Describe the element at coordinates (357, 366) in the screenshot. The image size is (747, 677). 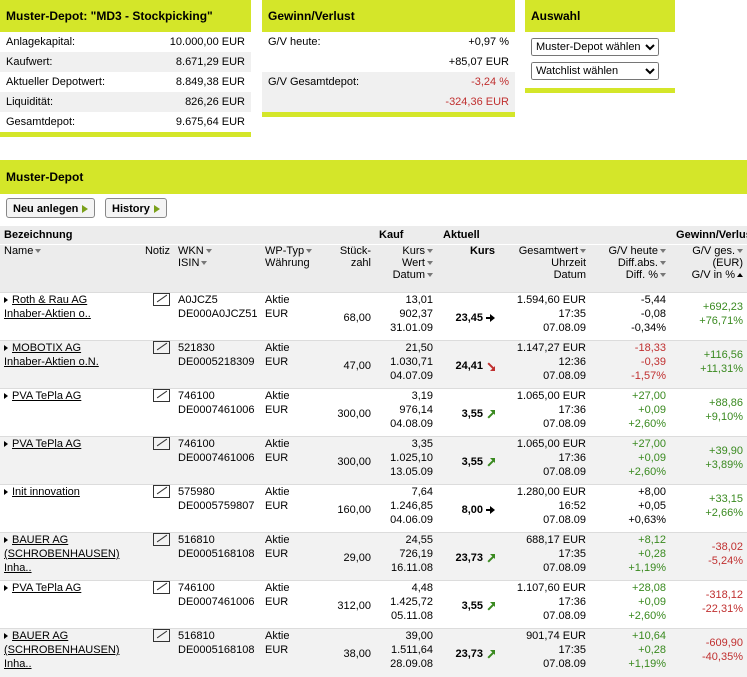
I see `stueckzahl: 47,00` at that location.